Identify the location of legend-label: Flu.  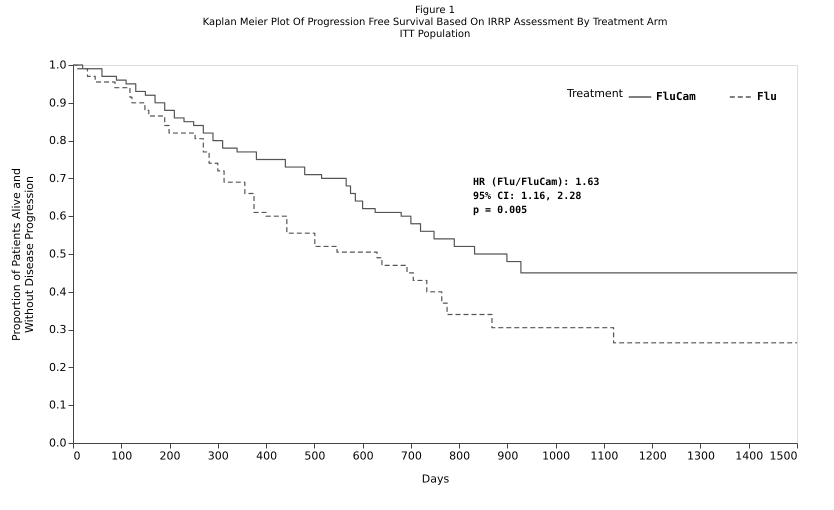
(767, 96).